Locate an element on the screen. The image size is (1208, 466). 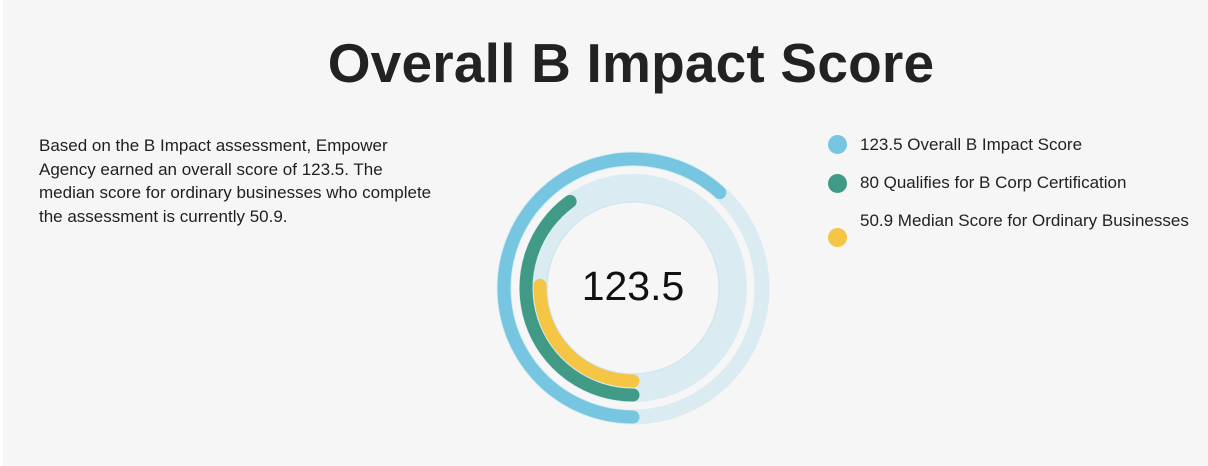
score-arc-median is located at coordinates (586, 333).